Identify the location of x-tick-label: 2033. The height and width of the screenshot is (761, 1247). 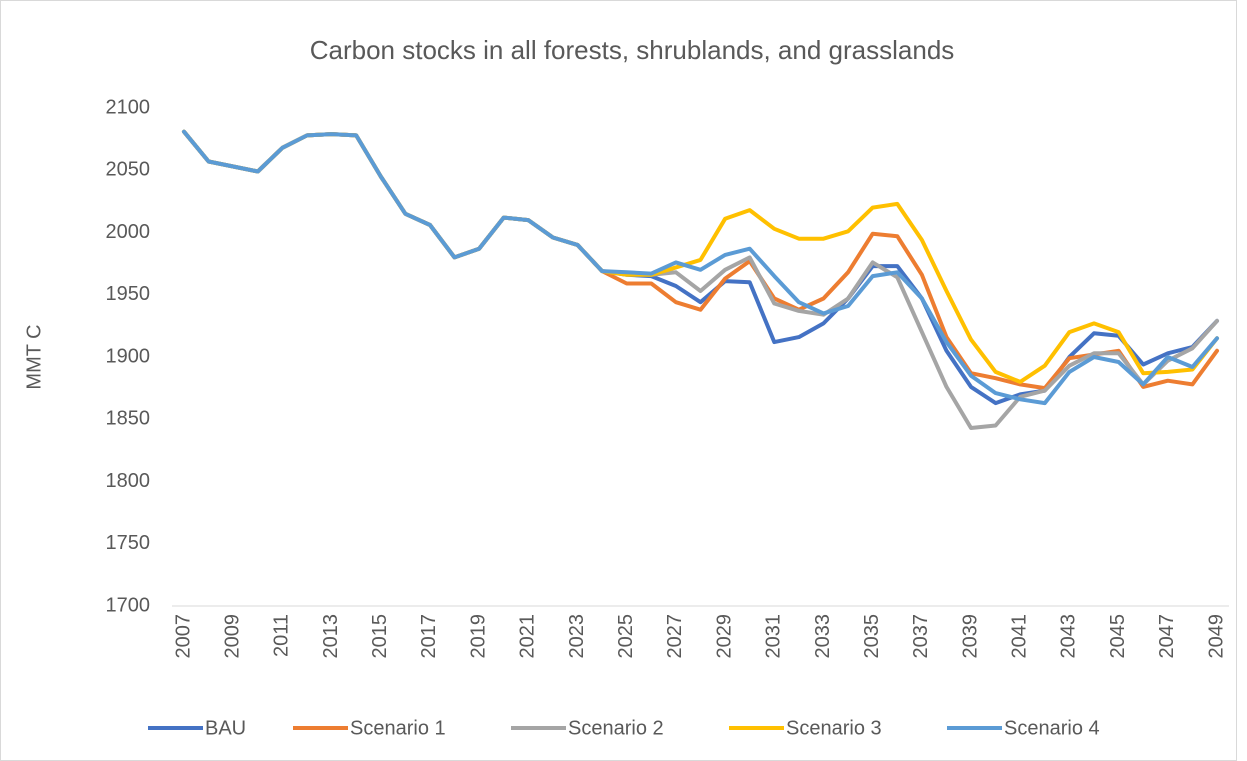
(823, 636).